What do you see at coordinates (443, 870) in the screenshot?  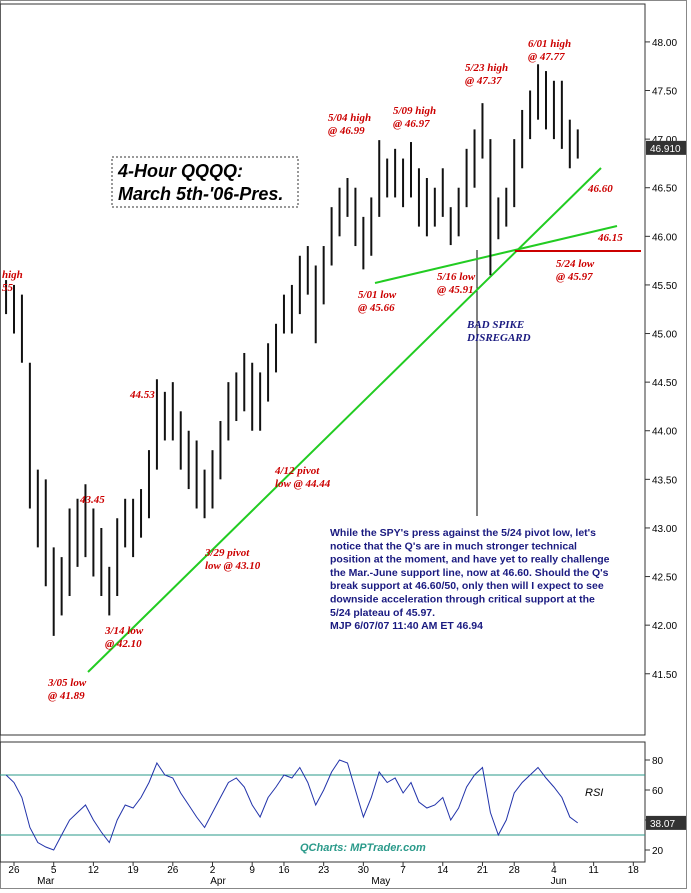 I see `x-tick-label: 14` at bounding box center [443, 870].